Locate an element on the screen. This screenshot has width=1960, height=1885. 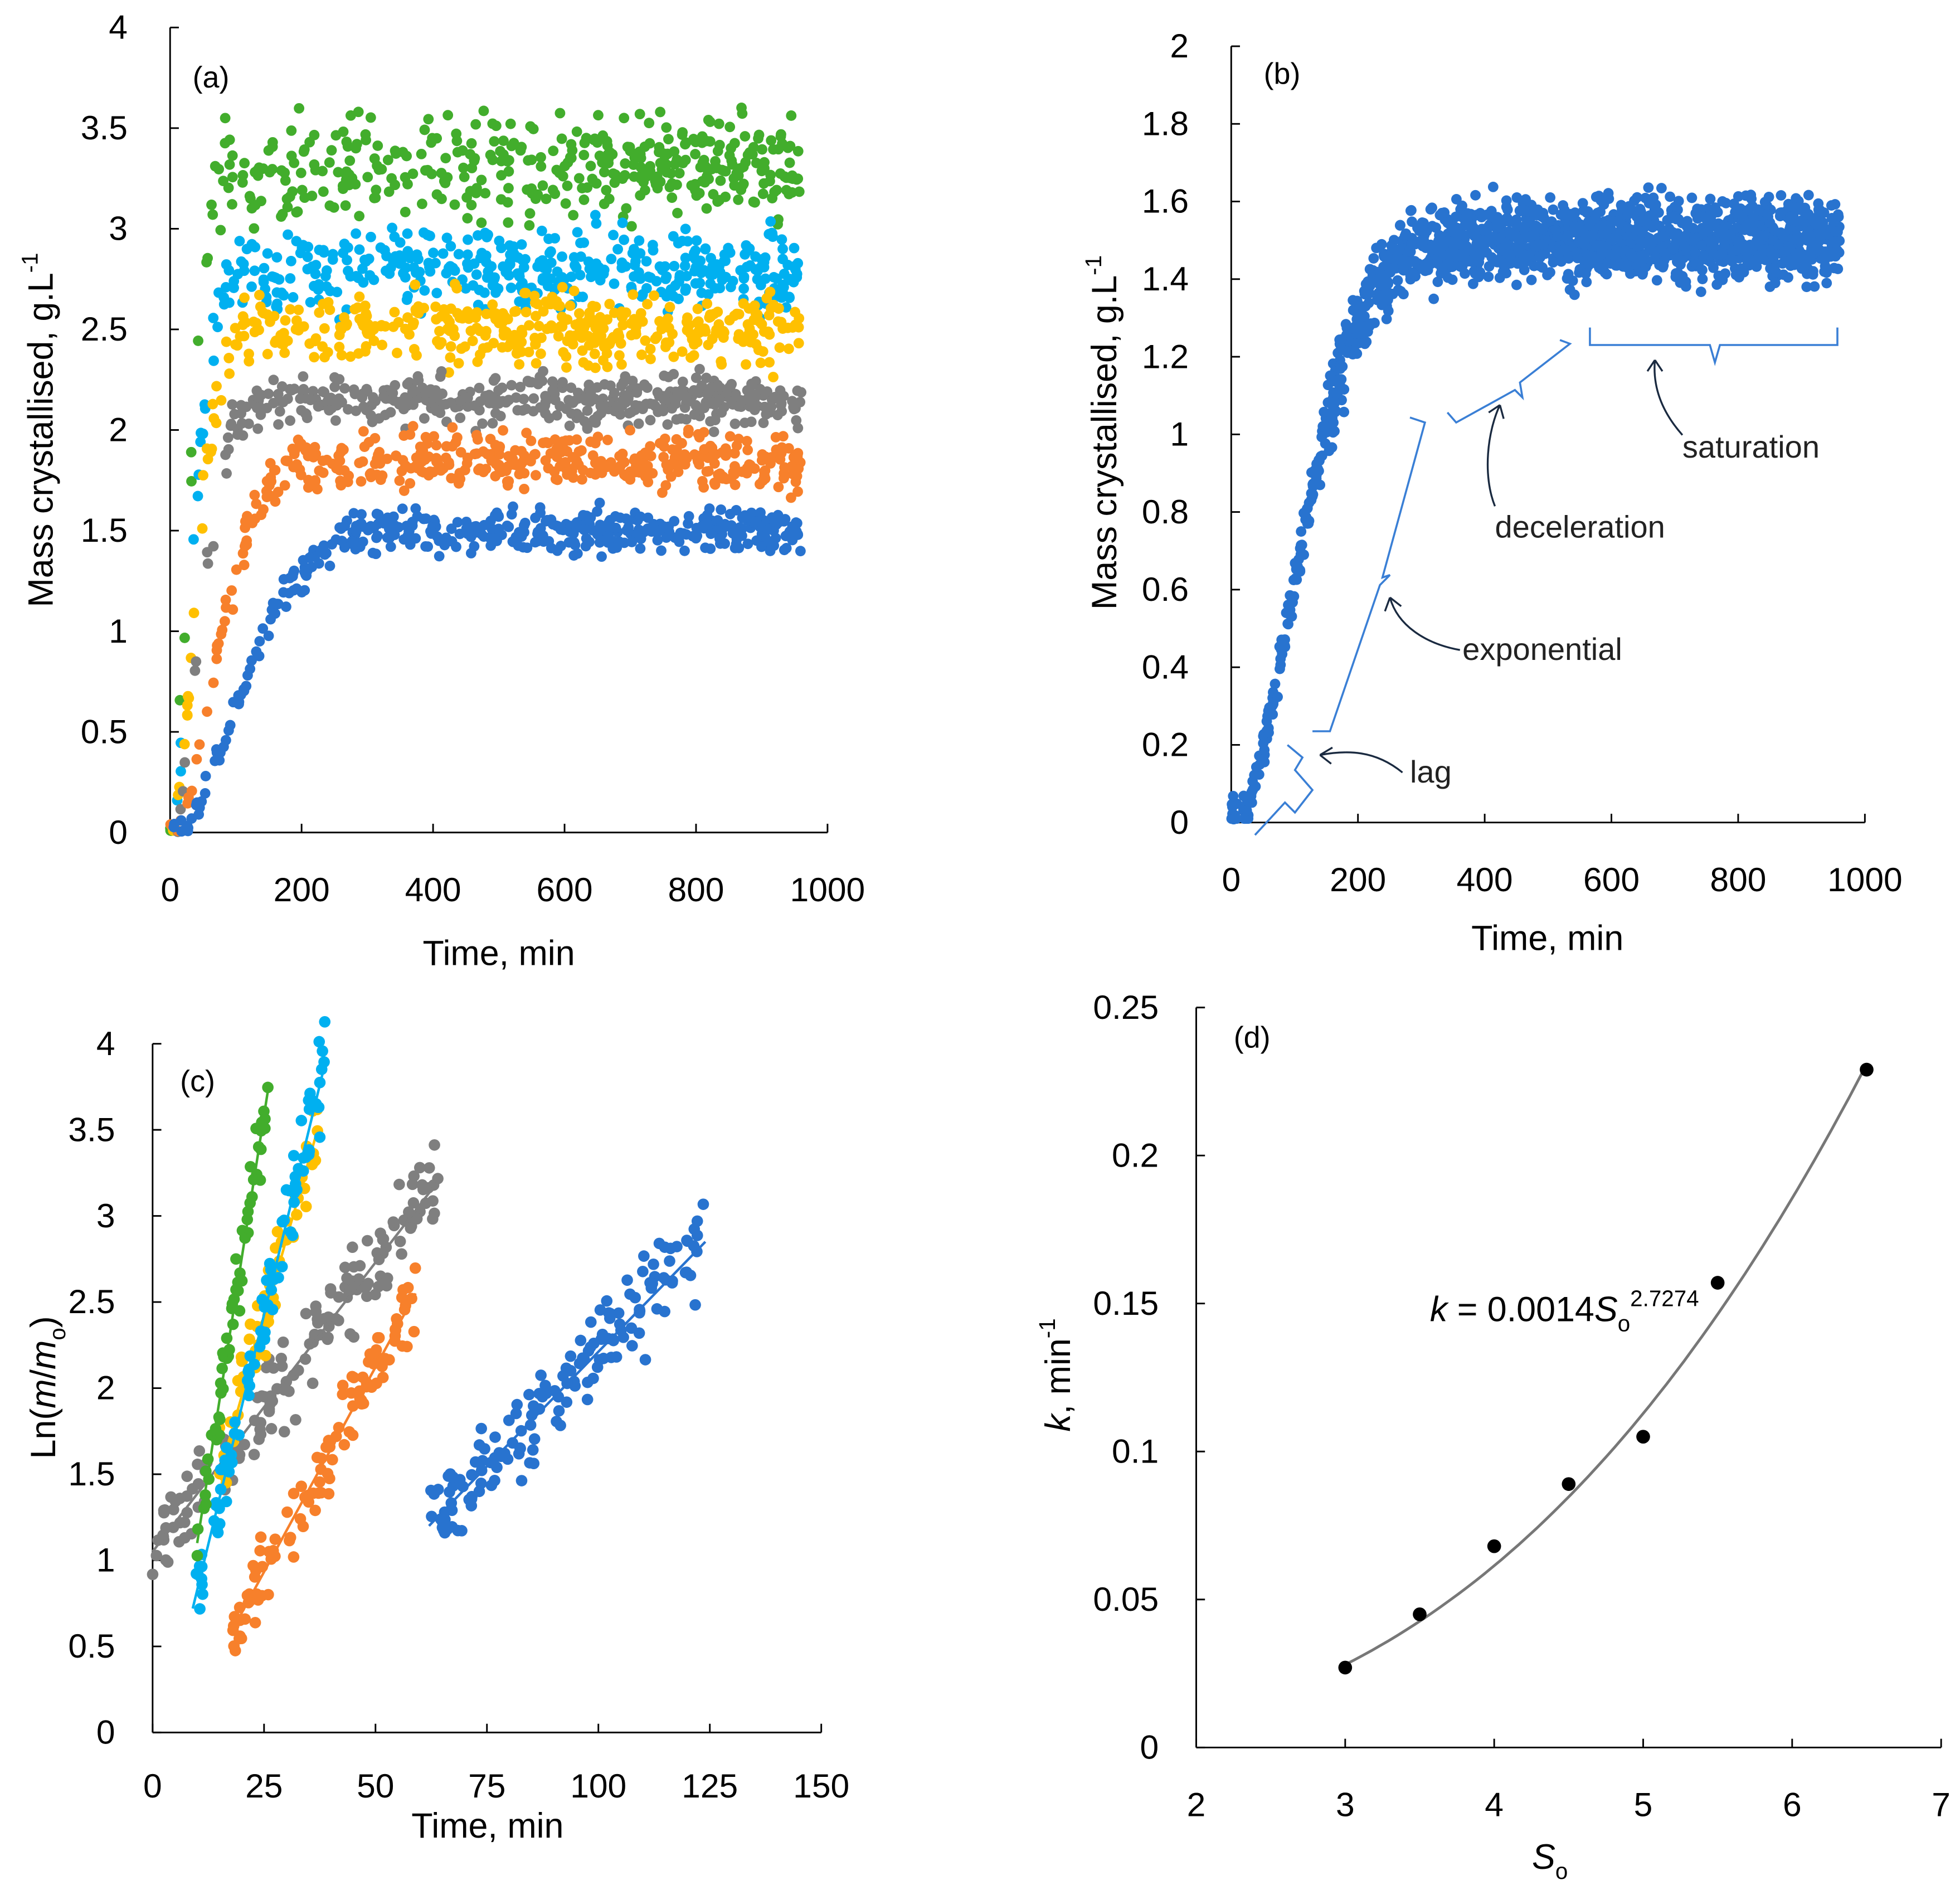
y-tick-label: 0 is located at coordinates (105, 1732).